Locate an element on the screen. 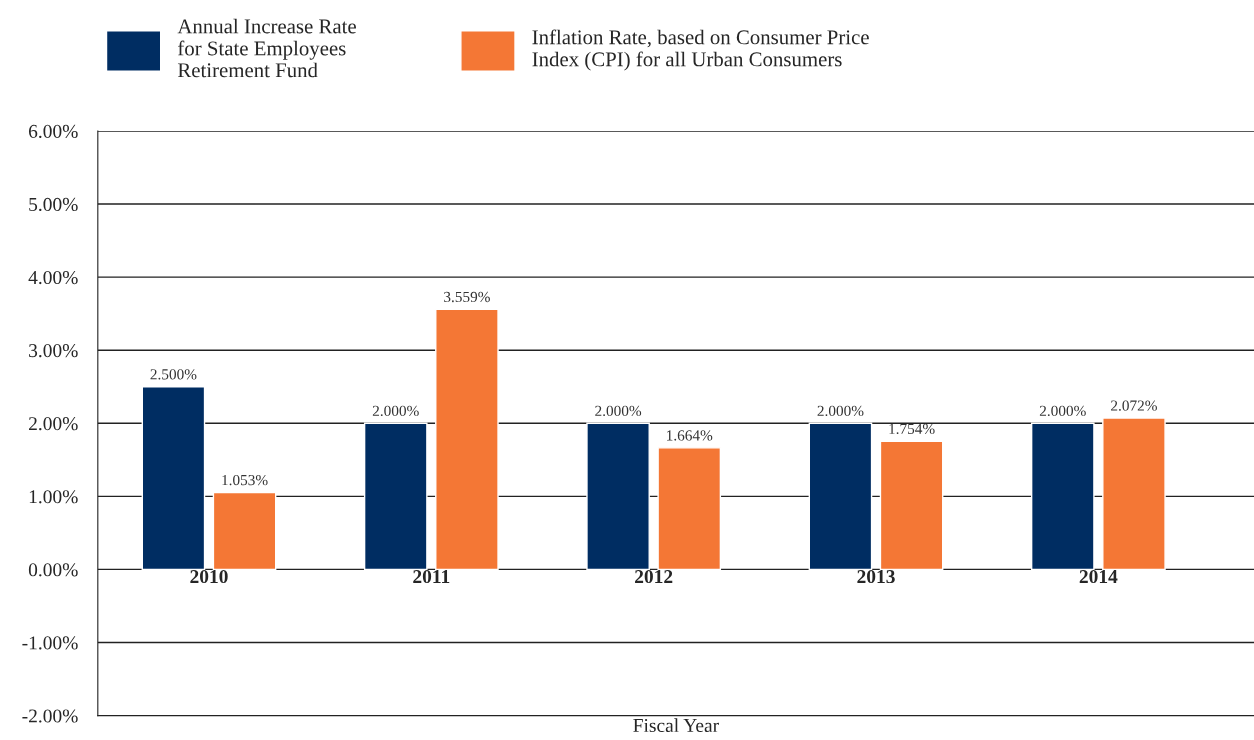  data-label: 2.500% is located at coordinates (173, 374).